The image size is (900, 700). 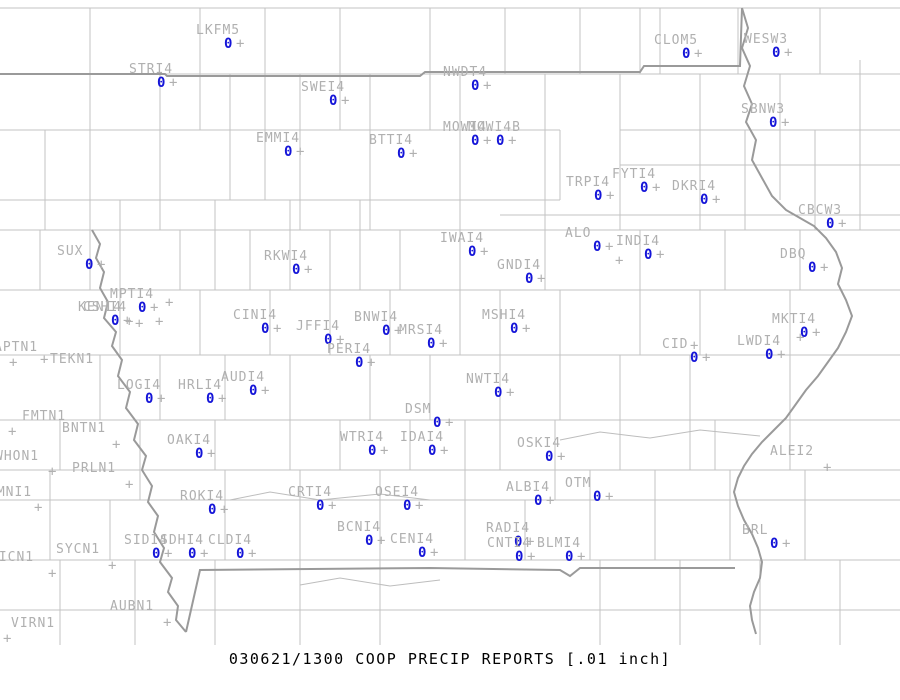 What do you see at coordinates (323, 87) in the screenshot?
I see `station-id-label: SWEI4` at bounding box center [323, 87].